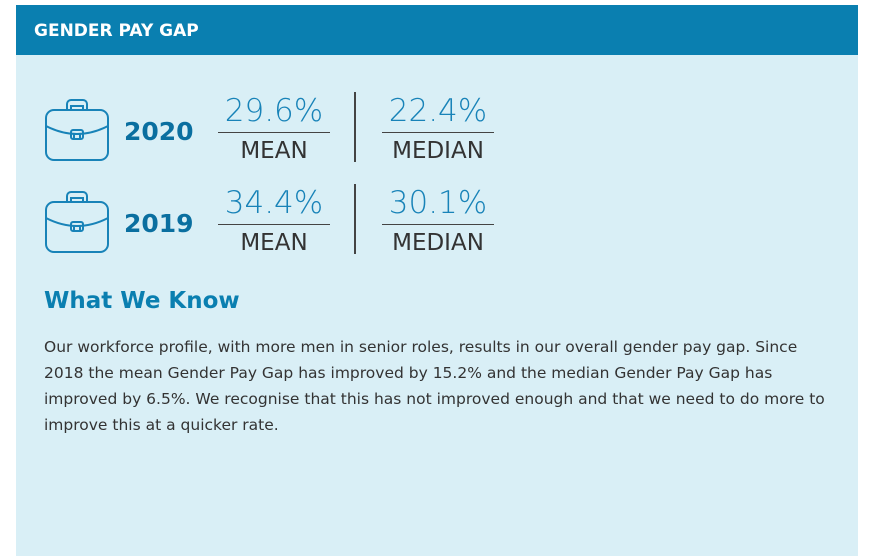 The width and height of the screenshot is (875, 556). I want to click on mean-stat: 34.4% MEAN, so click(274, 221).